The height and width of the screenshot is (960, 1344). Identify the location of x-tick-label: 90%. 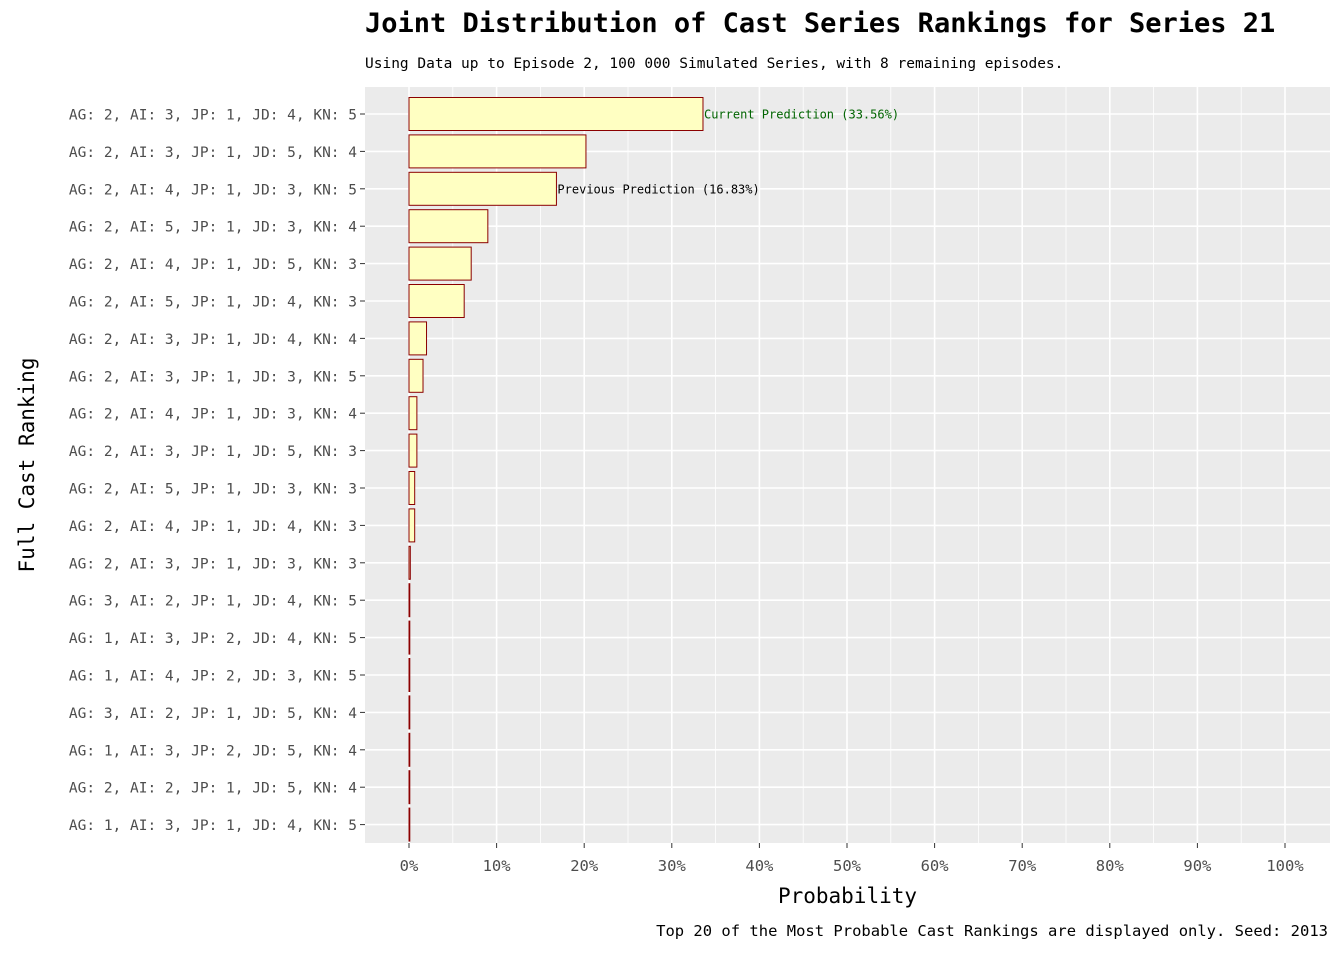
(1197, 866).